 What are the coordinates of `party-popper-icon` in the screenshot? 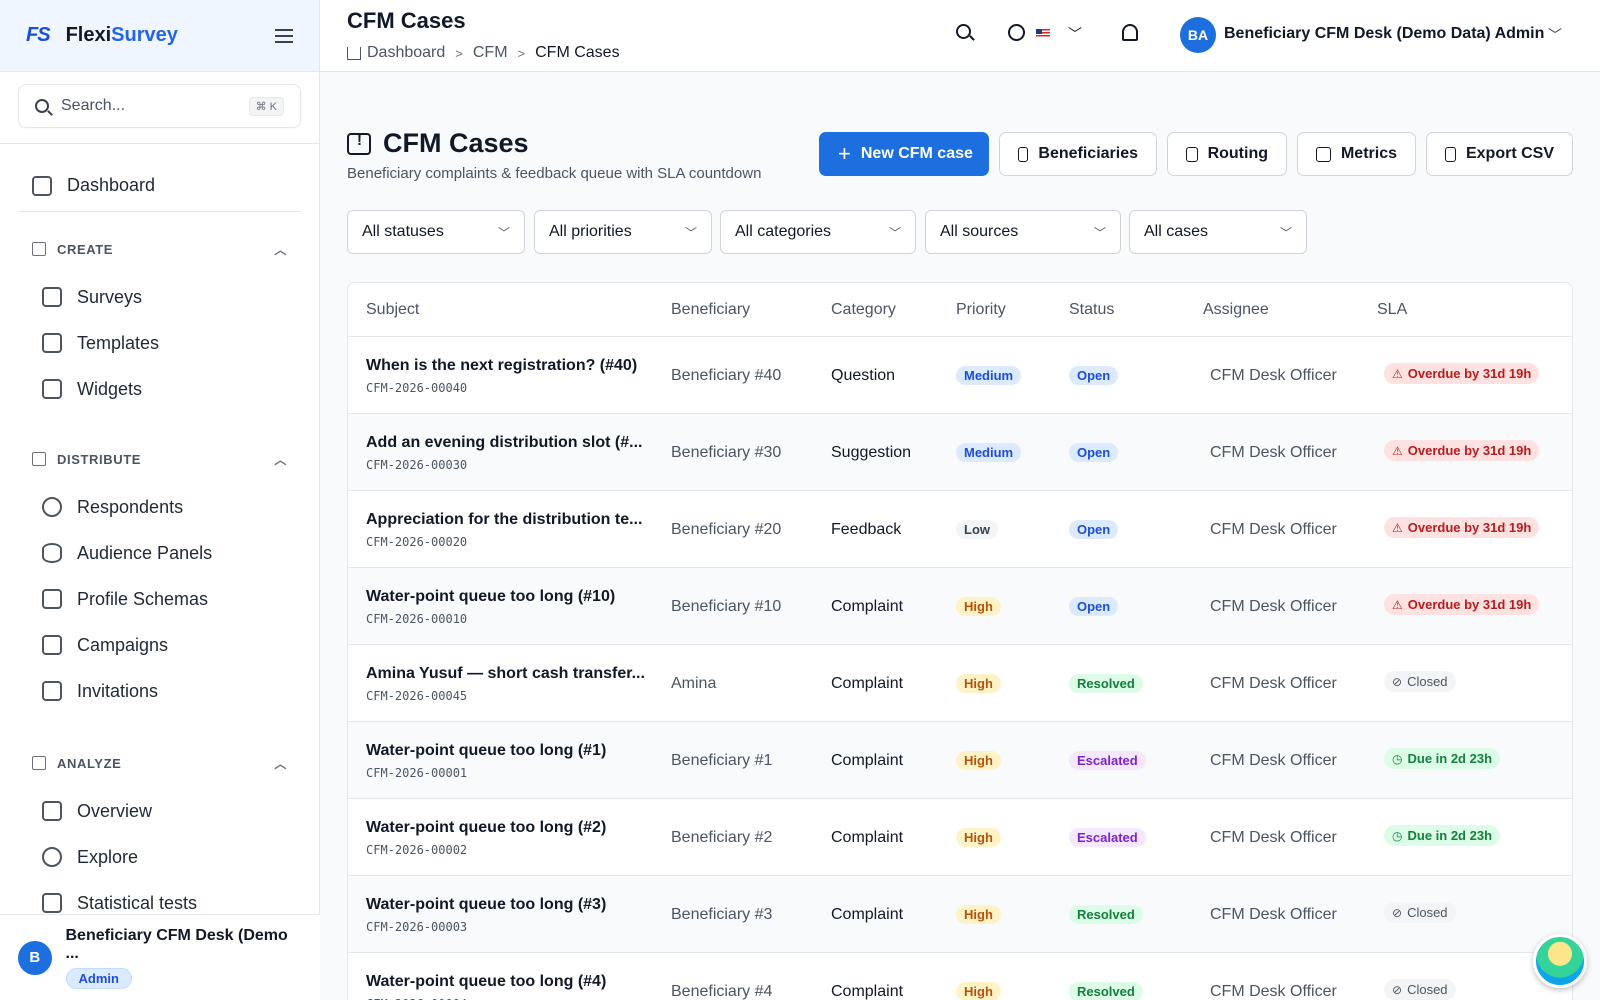 It's located at (52, 691).